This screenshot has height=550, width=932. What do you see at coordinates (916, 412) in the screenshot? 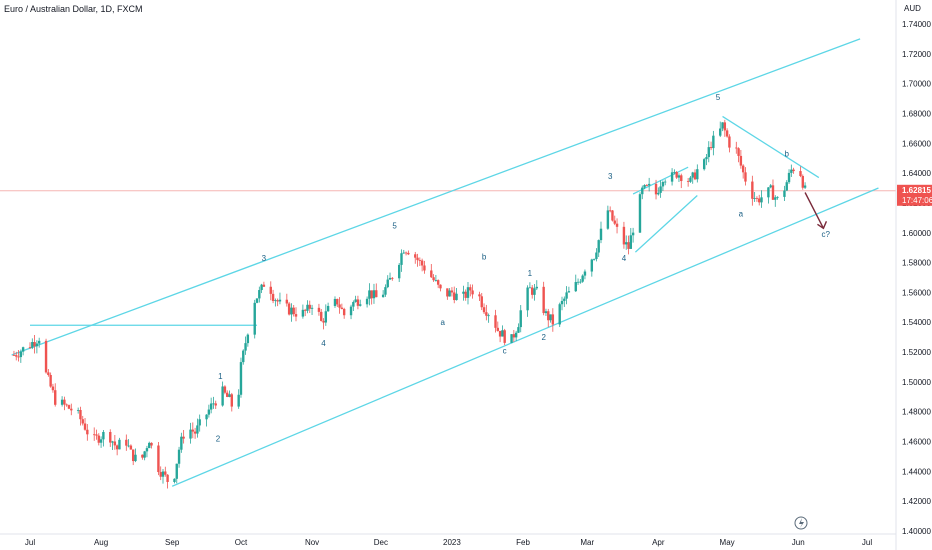
I see `price-tick-label: 1.48000` at bounding box center [916, 412].